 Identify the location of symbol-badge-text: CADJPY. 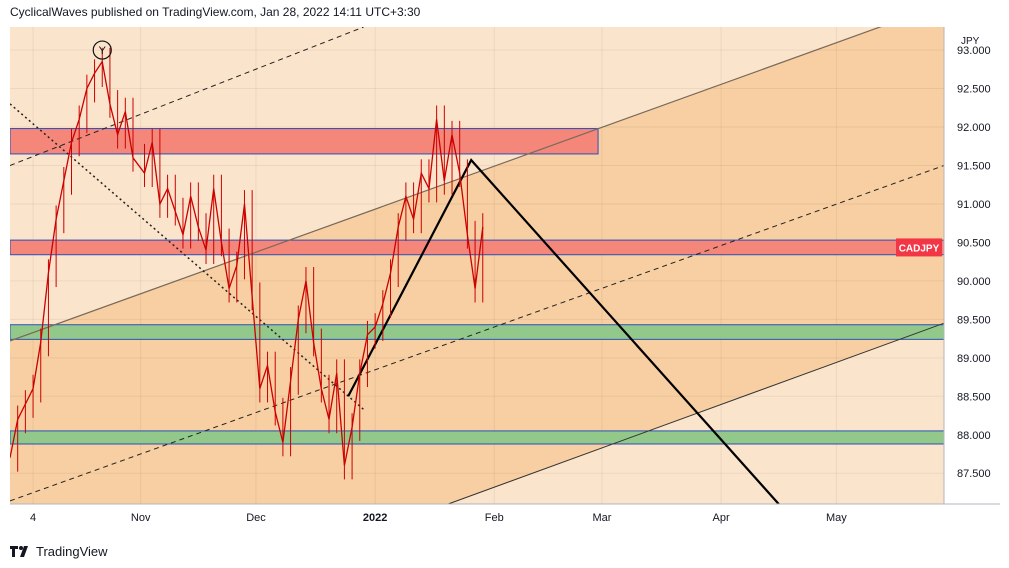
(919, 248).